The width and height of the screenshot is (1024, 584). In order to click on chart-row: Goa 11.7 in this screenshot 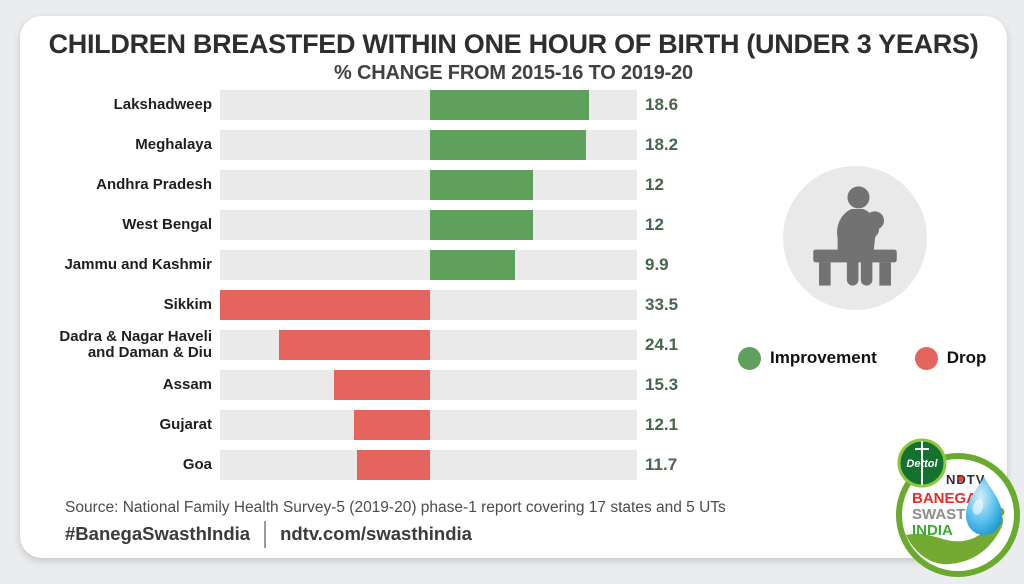, I will do `click(372, 468)`.